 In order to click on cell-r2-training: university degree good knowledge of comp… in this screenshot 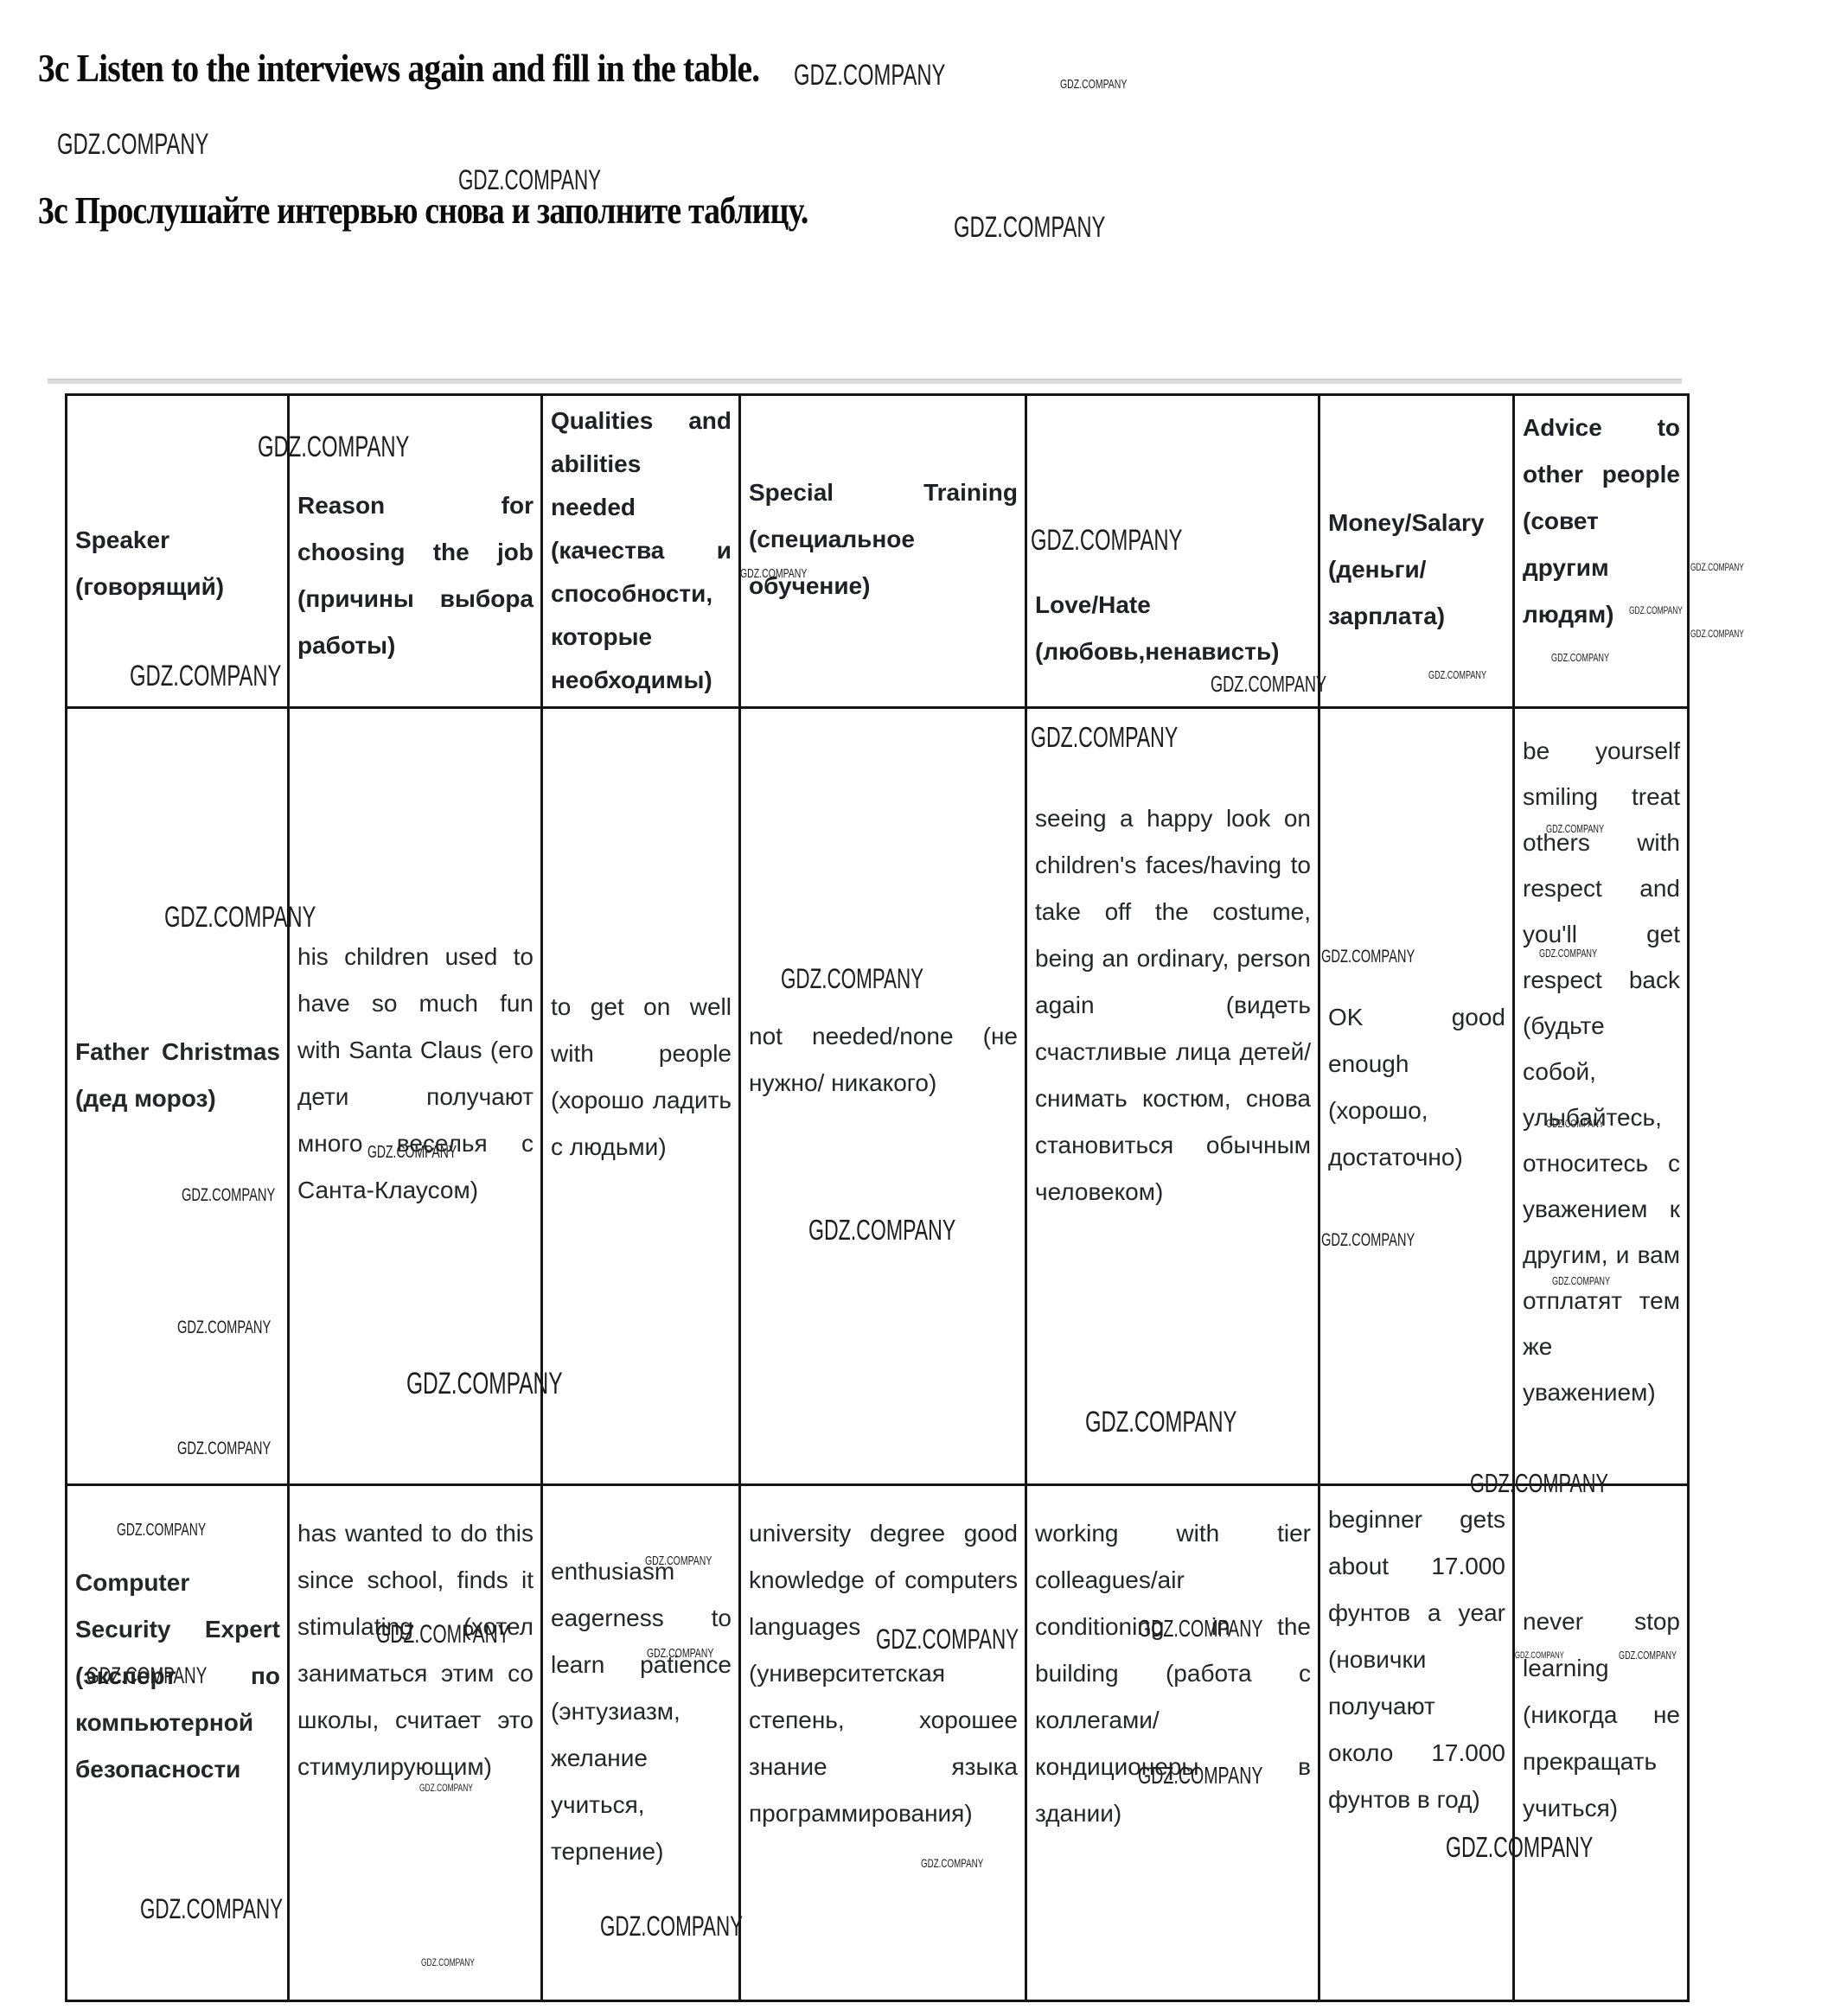, I will do `click(884, 1743)`.